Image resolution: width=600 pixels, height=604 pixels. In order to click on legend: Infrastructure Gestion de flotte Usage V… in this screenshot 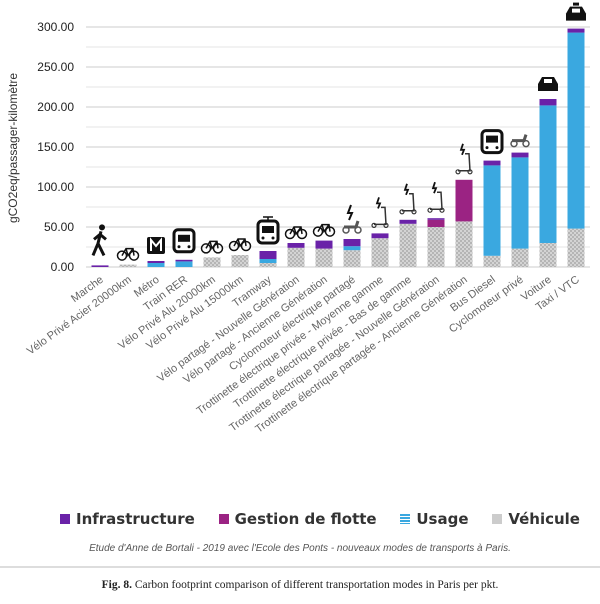, I will do `click(320, 519)`.